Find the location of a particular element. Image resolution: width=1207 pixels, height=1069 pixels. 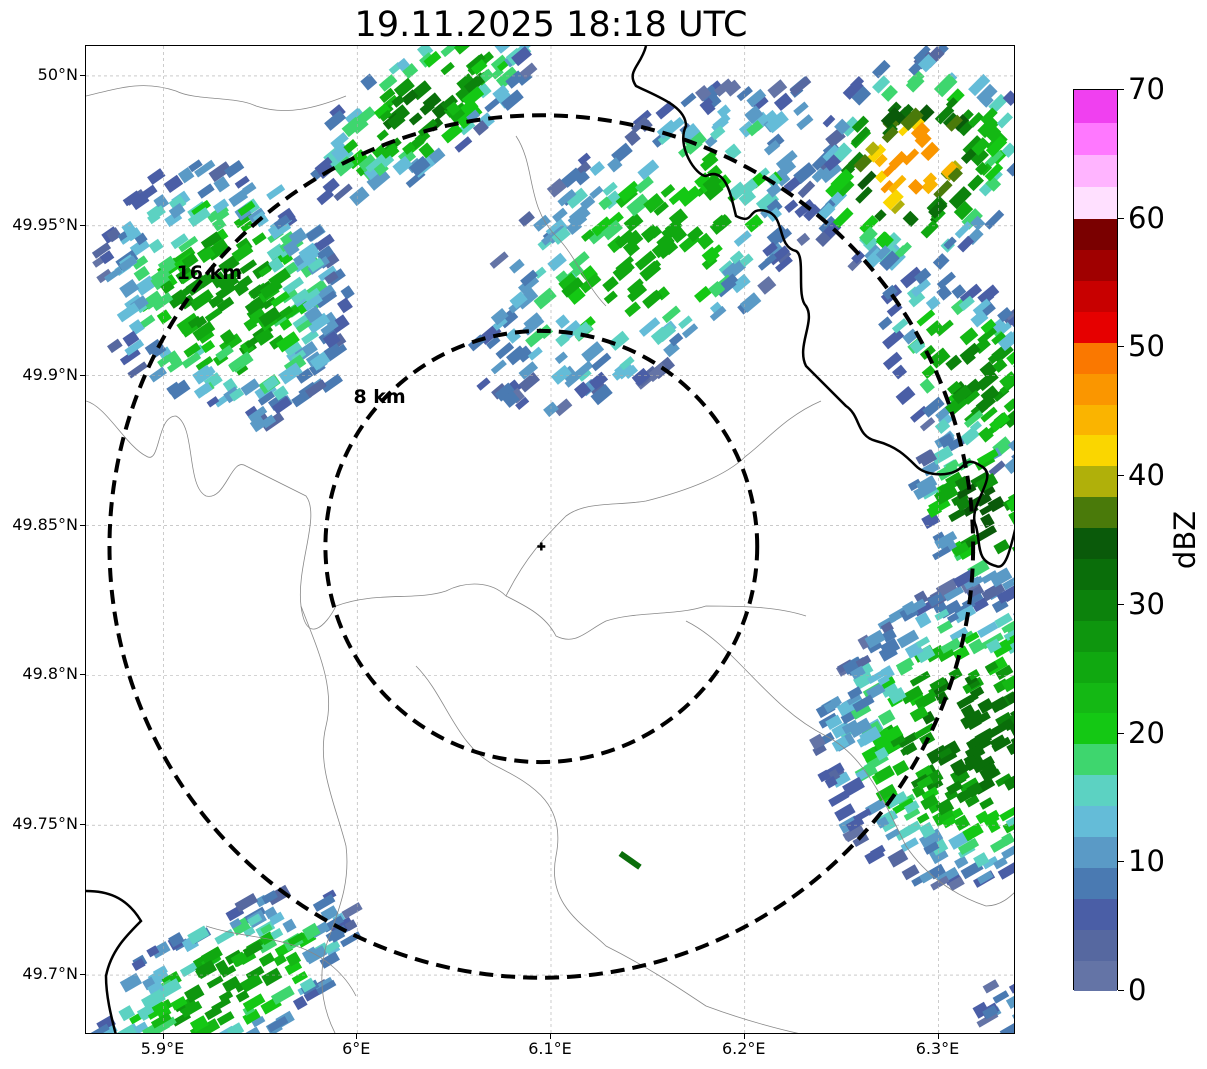

lon-tick-label: 6.1°E is located at coordinates (550, 1048).